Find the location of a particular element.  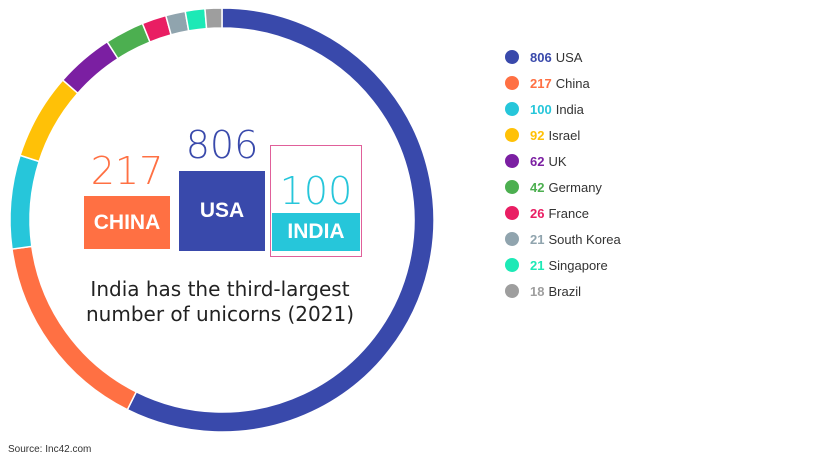

legend-value: 217 is located at coordinates (541, 83).